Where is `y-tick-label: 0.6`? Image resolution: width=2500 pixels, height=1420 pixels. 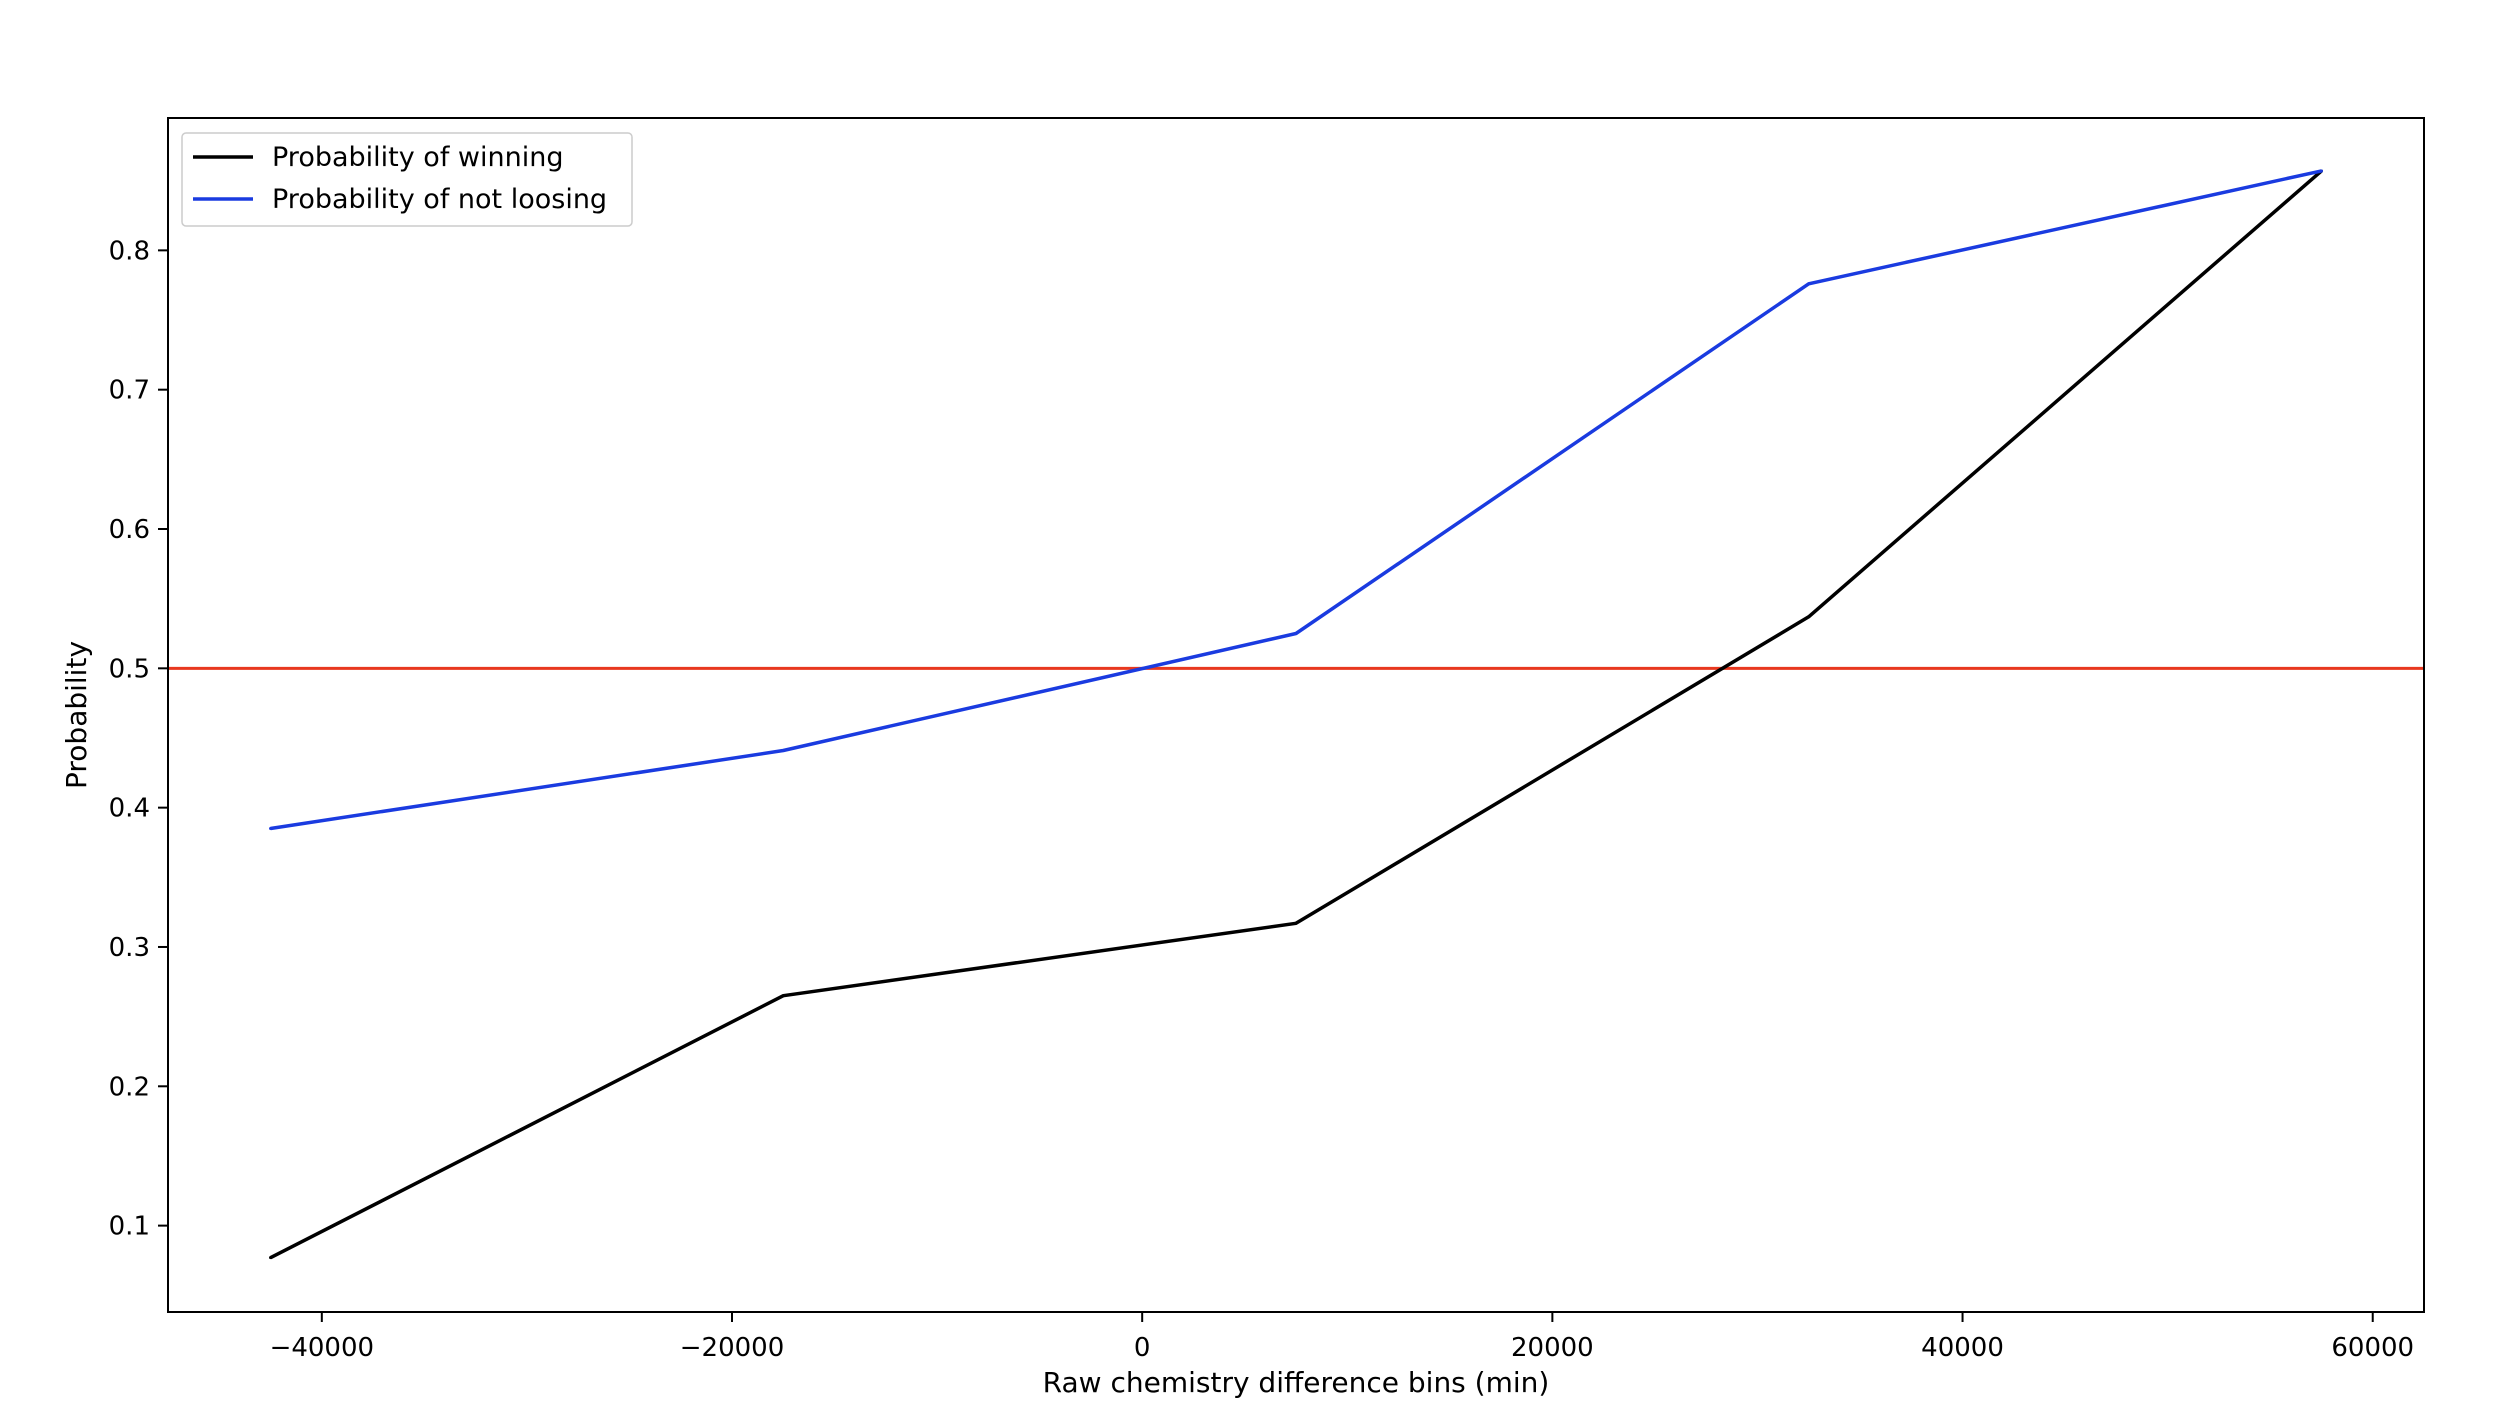 y-tick-label: 0.6 is located at coordinates (129, 530).